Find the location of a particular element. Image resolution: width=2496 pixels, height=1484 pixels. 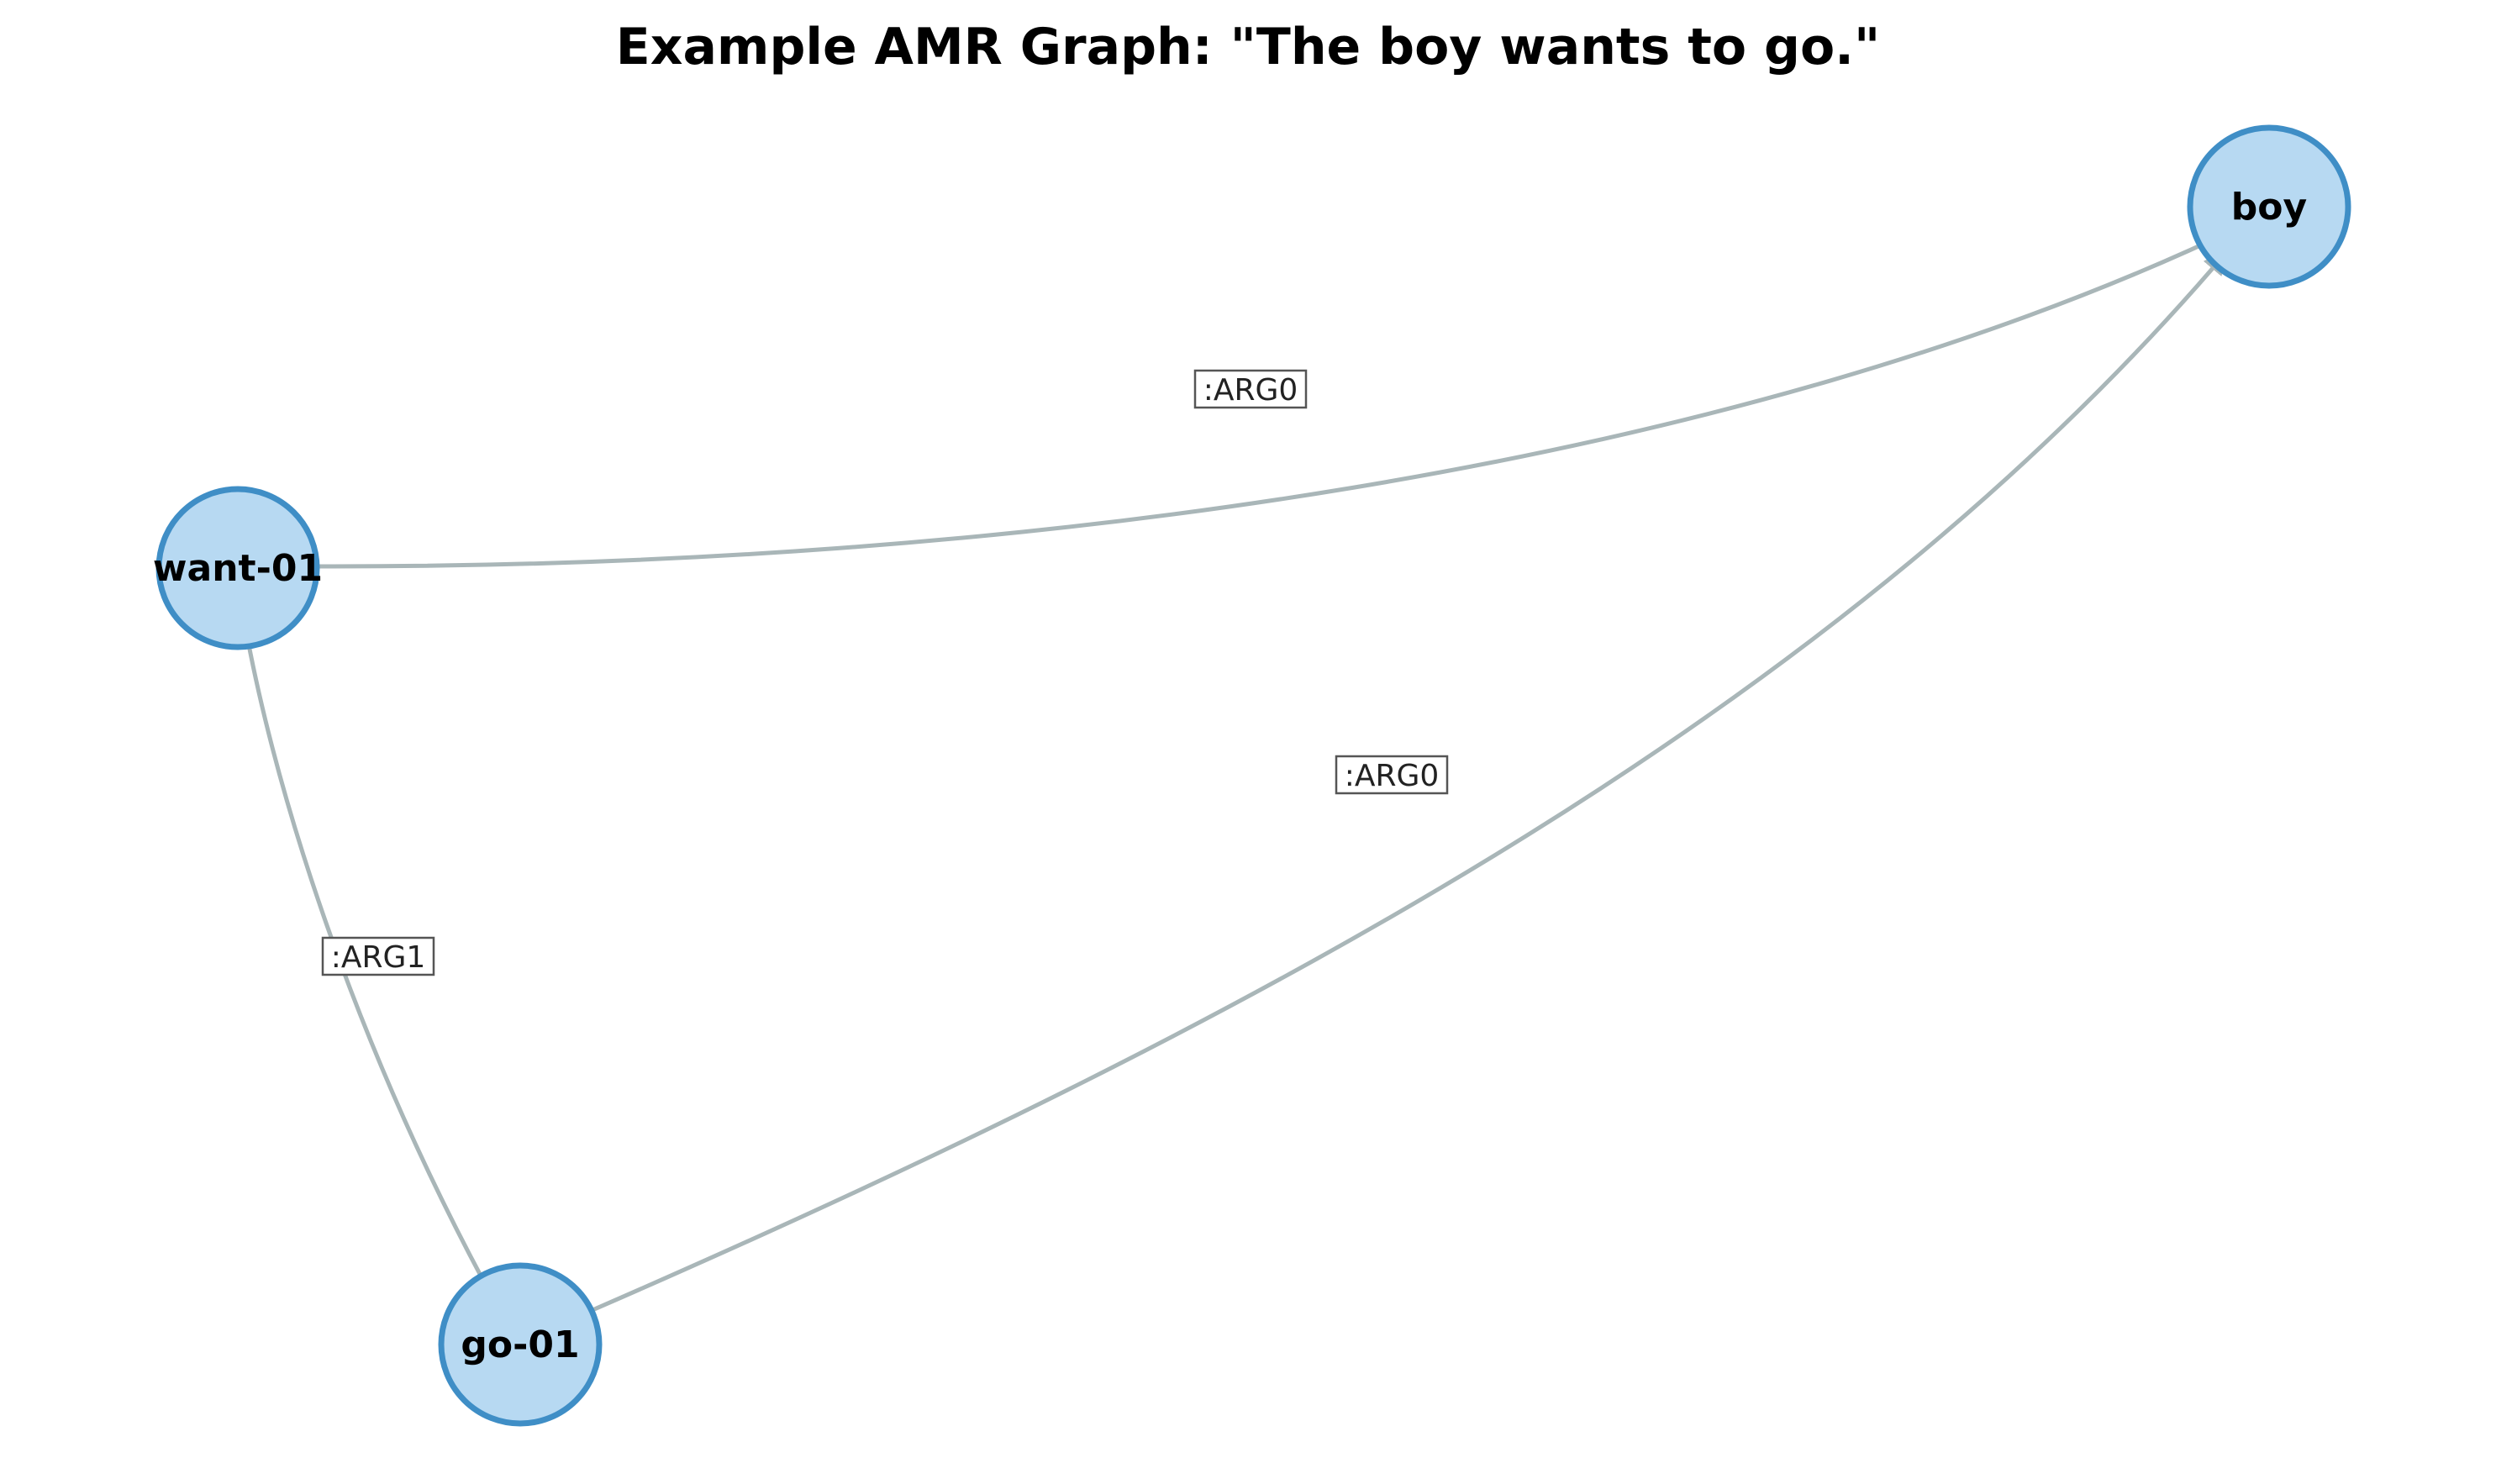

node-label: boy is located at coordinates (2269, 208).